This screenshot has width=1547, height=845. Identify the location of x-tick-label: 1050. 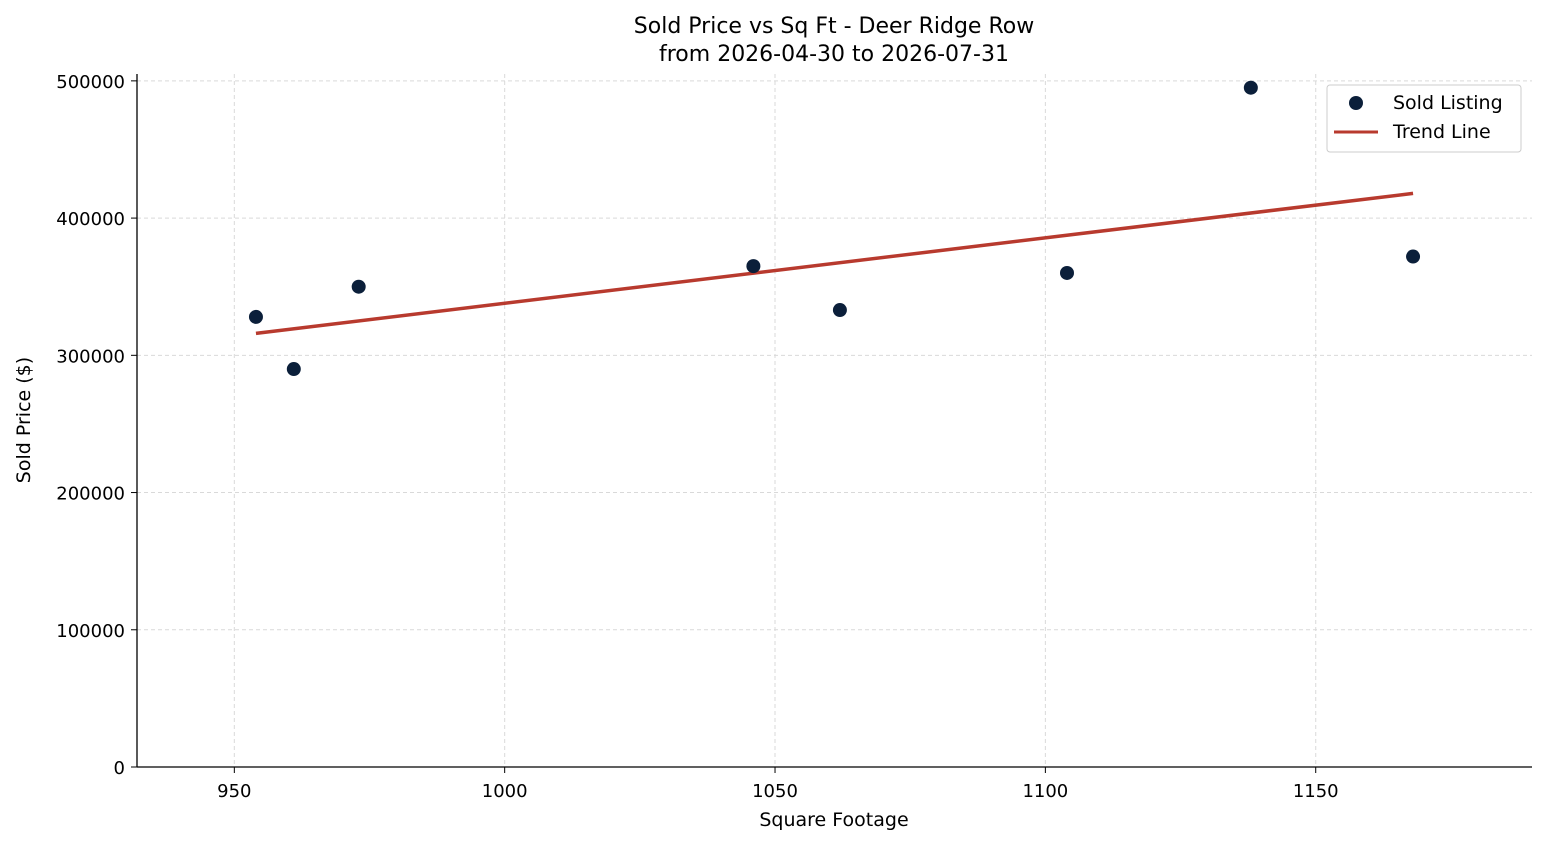
(775, 791).